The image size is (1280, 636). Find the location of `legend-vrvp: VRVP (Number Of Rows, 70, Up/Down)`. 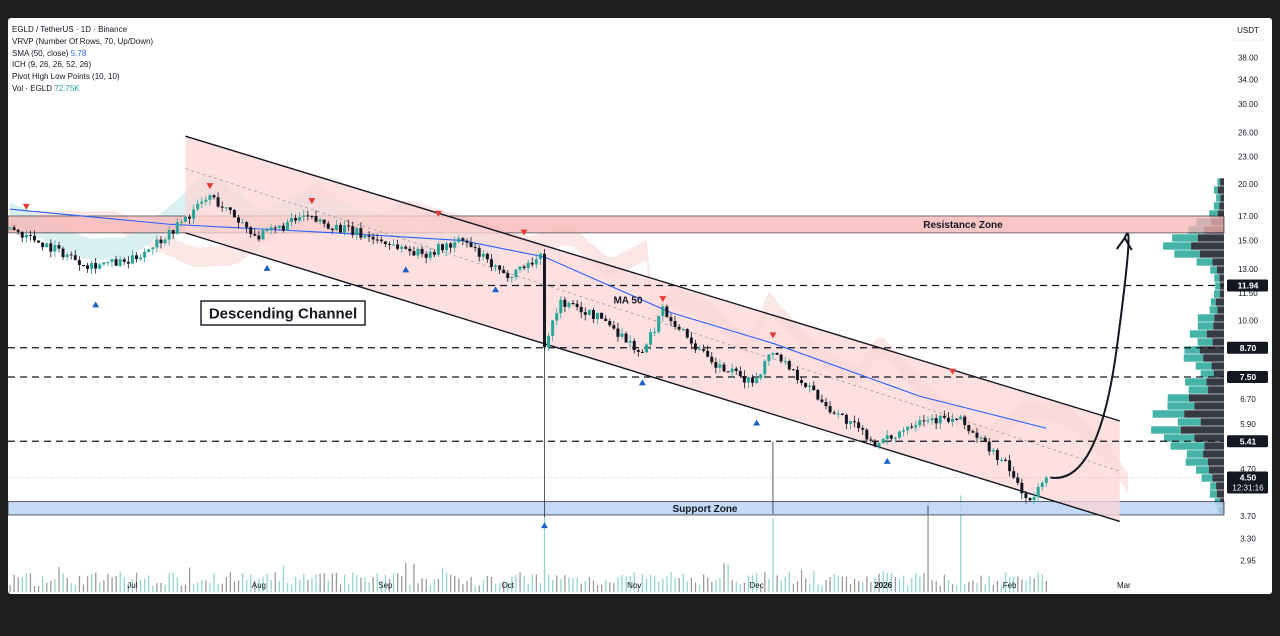

legend-vrvp: VRVP (Number Of Rows, 70, Up/Down) is located at coordinates (83, 41).